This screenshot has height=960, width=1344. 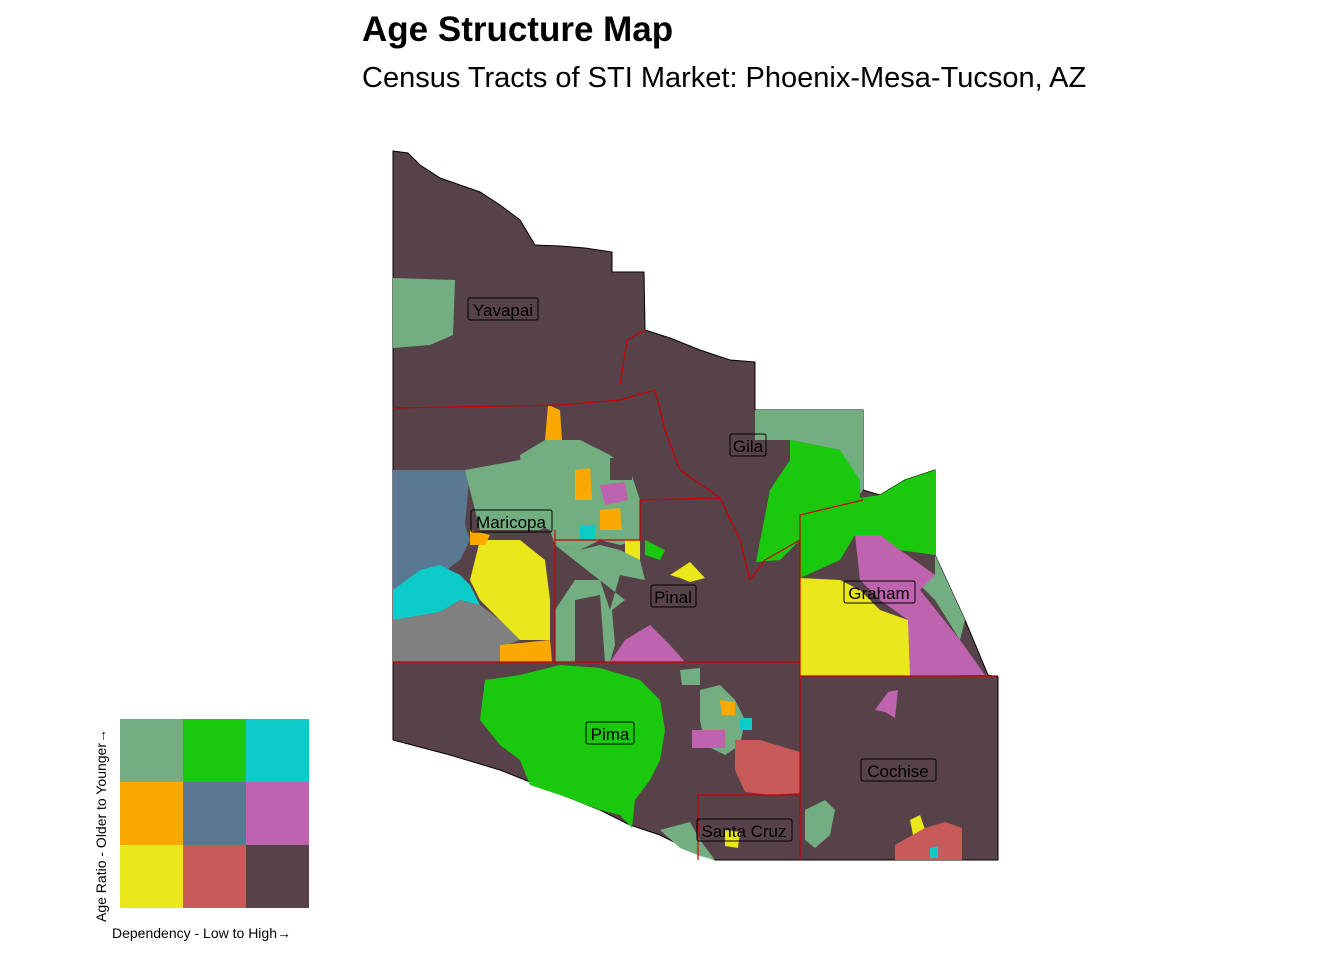 I want to click on tract-pinal-yellow, so click(x=687, y=572).